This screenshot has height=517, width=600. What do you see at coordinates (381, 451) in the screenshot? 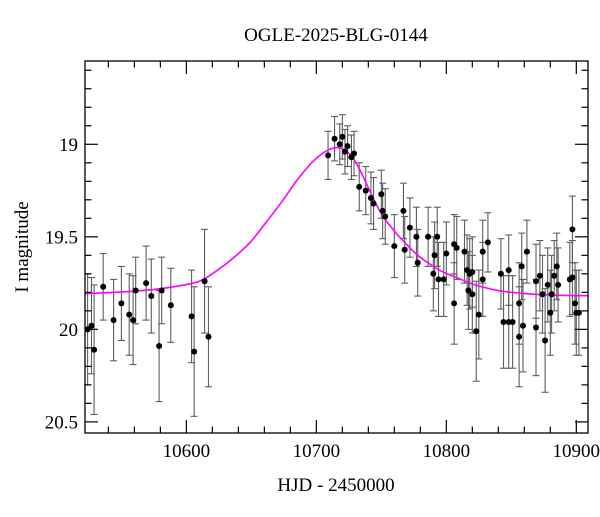
I see `x-tick-labels: 10600 10700 10800 10900` at bounding box center [381, 451].